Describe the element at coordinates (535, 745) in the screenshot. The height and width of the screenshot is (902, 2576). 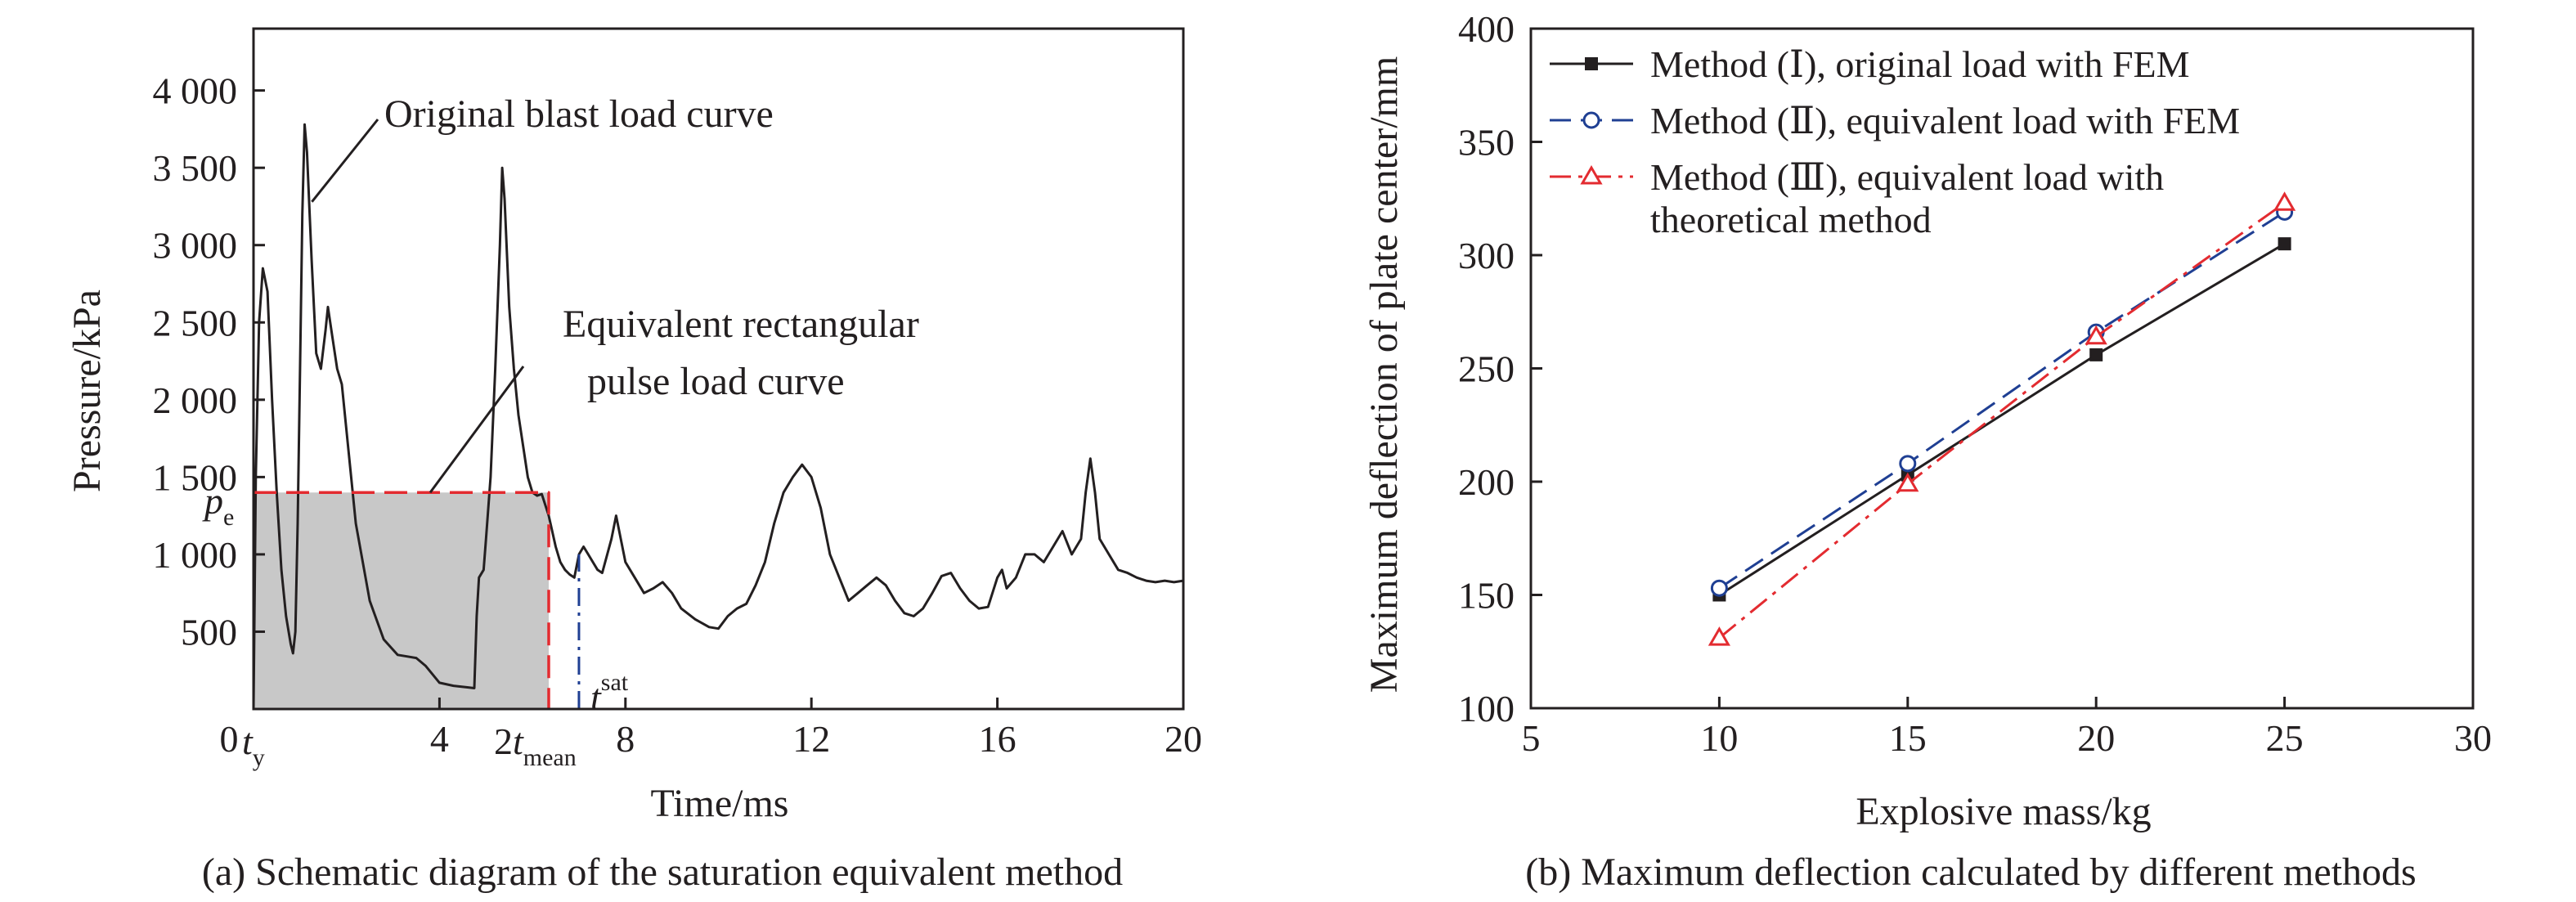
I see `label-2t-mean: 2tmean` at that location.